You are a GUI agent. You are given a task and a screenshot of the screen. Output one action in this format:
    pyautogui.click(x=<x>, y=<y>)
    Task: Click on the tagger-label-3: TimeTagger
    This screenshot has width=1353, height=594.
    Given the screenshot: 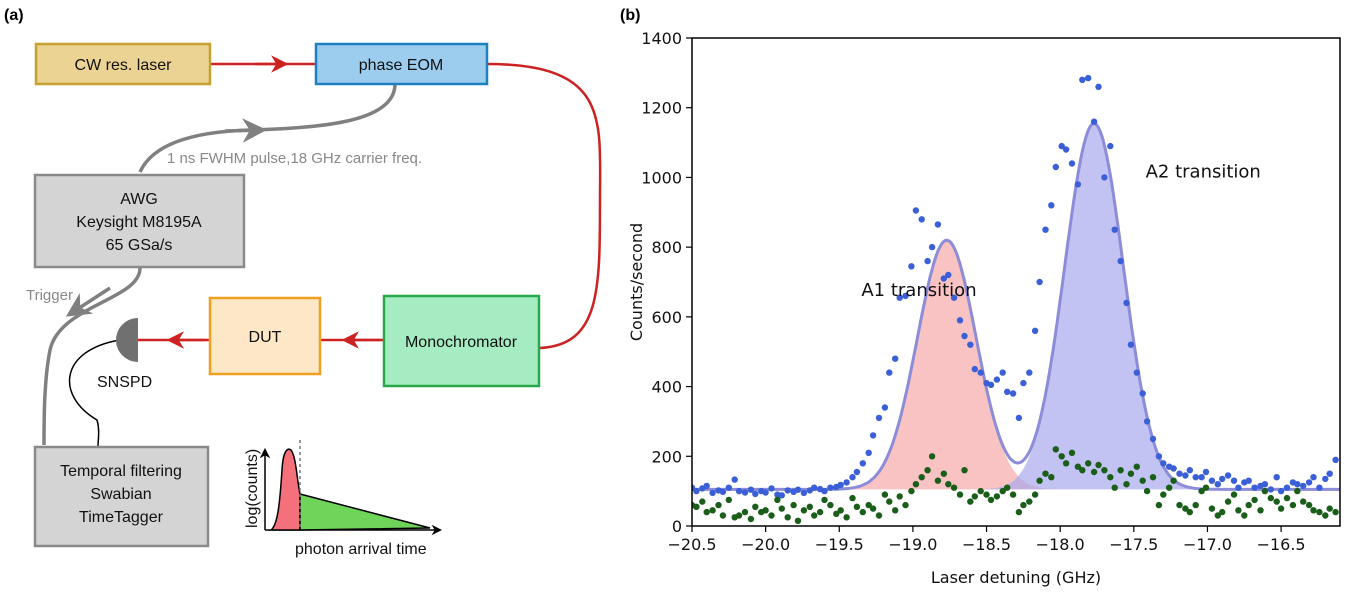 What is the action you would take?
    pyautogui.click(x=121, y=517)
    